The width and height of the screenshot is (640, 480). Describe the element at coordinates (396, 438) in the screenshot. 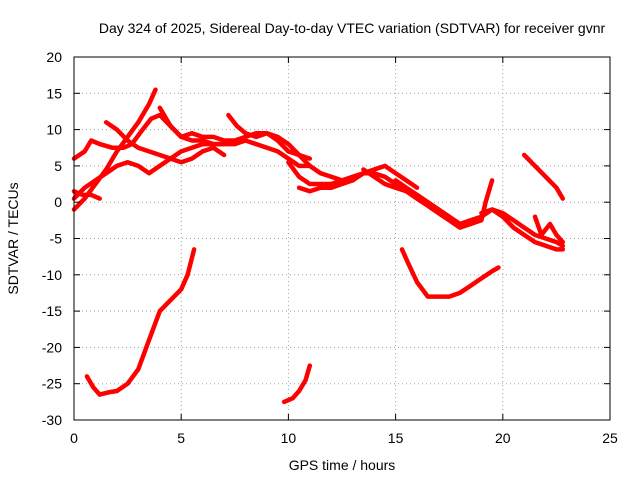

I see `x-tick-label: 15` at that location.